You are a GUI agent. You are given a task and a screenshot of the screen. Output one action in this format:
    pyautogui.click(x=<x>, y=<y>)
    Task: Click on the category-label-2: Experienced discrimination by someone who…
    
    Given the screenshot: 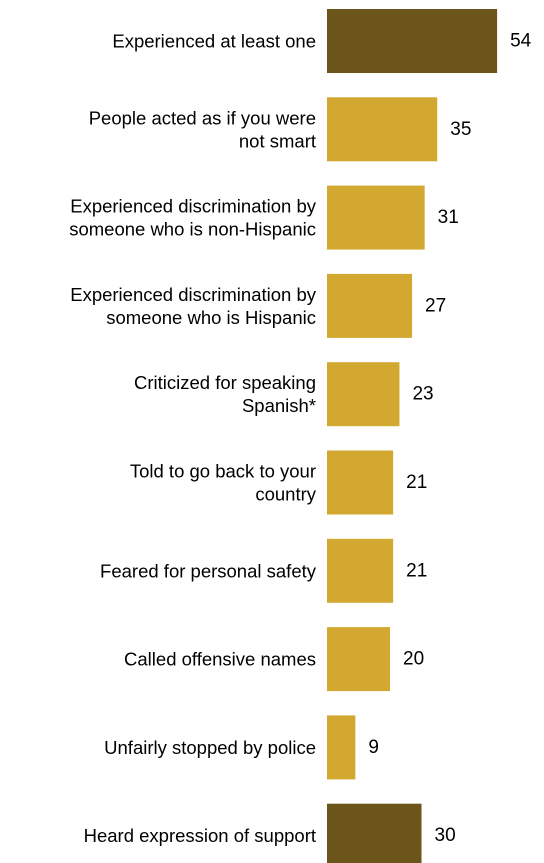 What is the action you would take?
    pyautogui.click(x=193, y=218)
    